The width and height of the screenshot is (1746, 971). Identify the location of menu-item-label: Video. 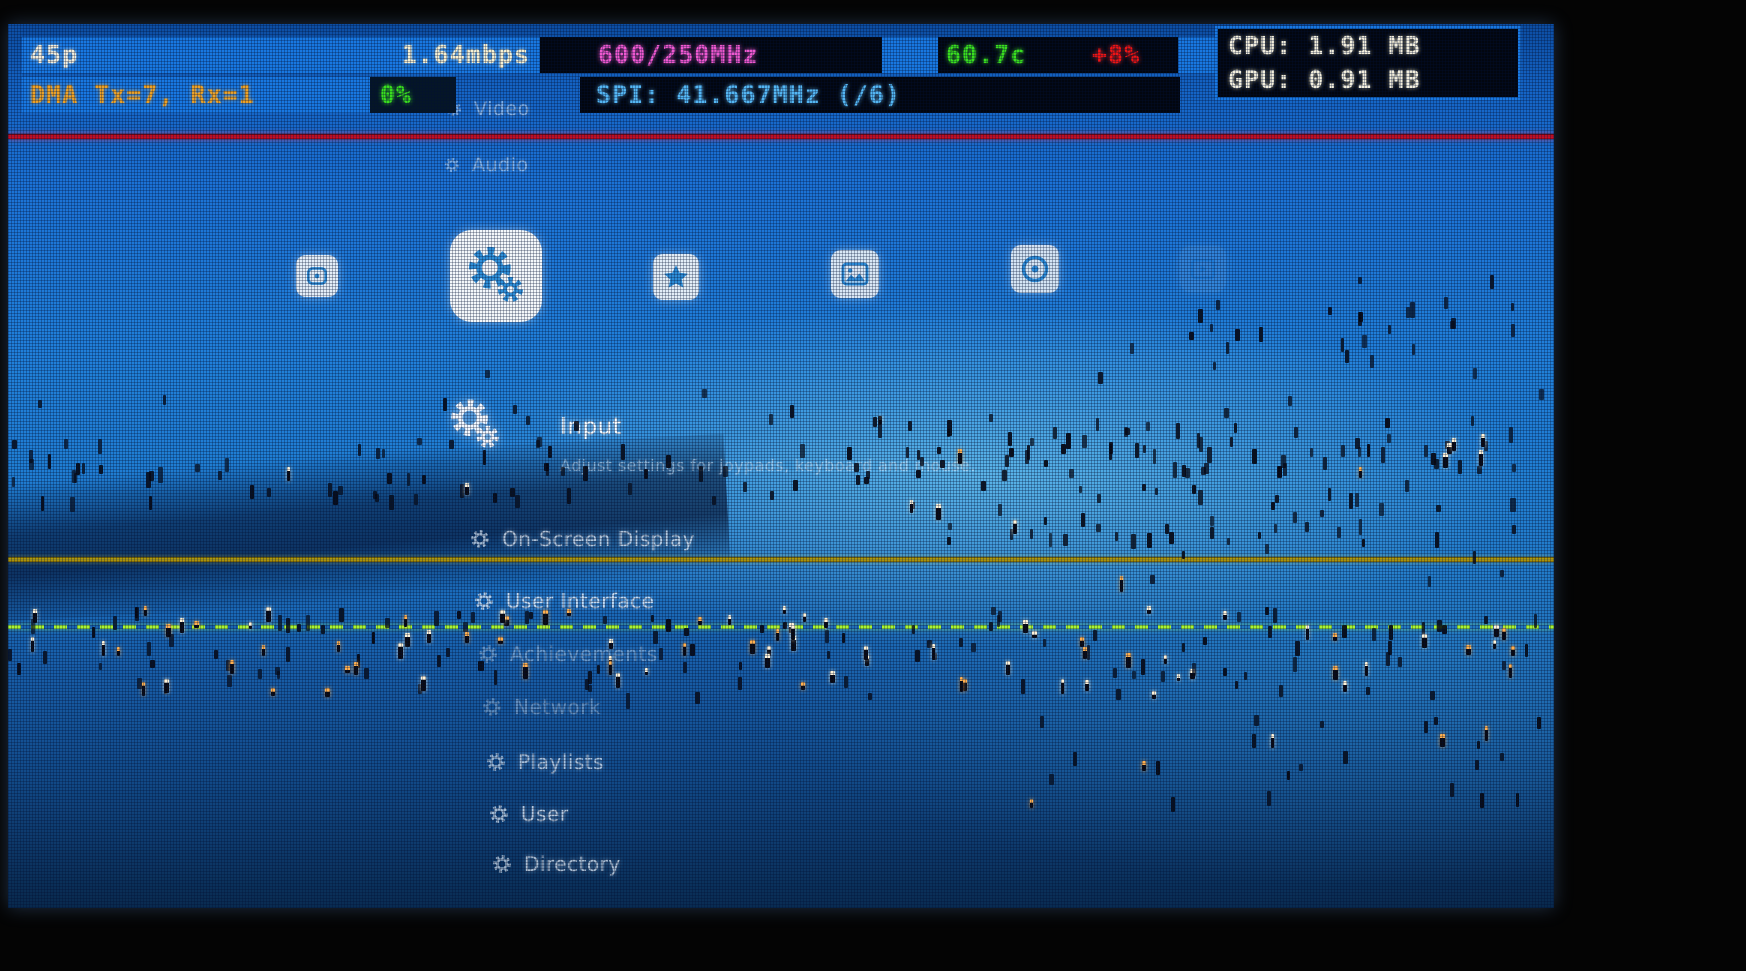
(502, 109).